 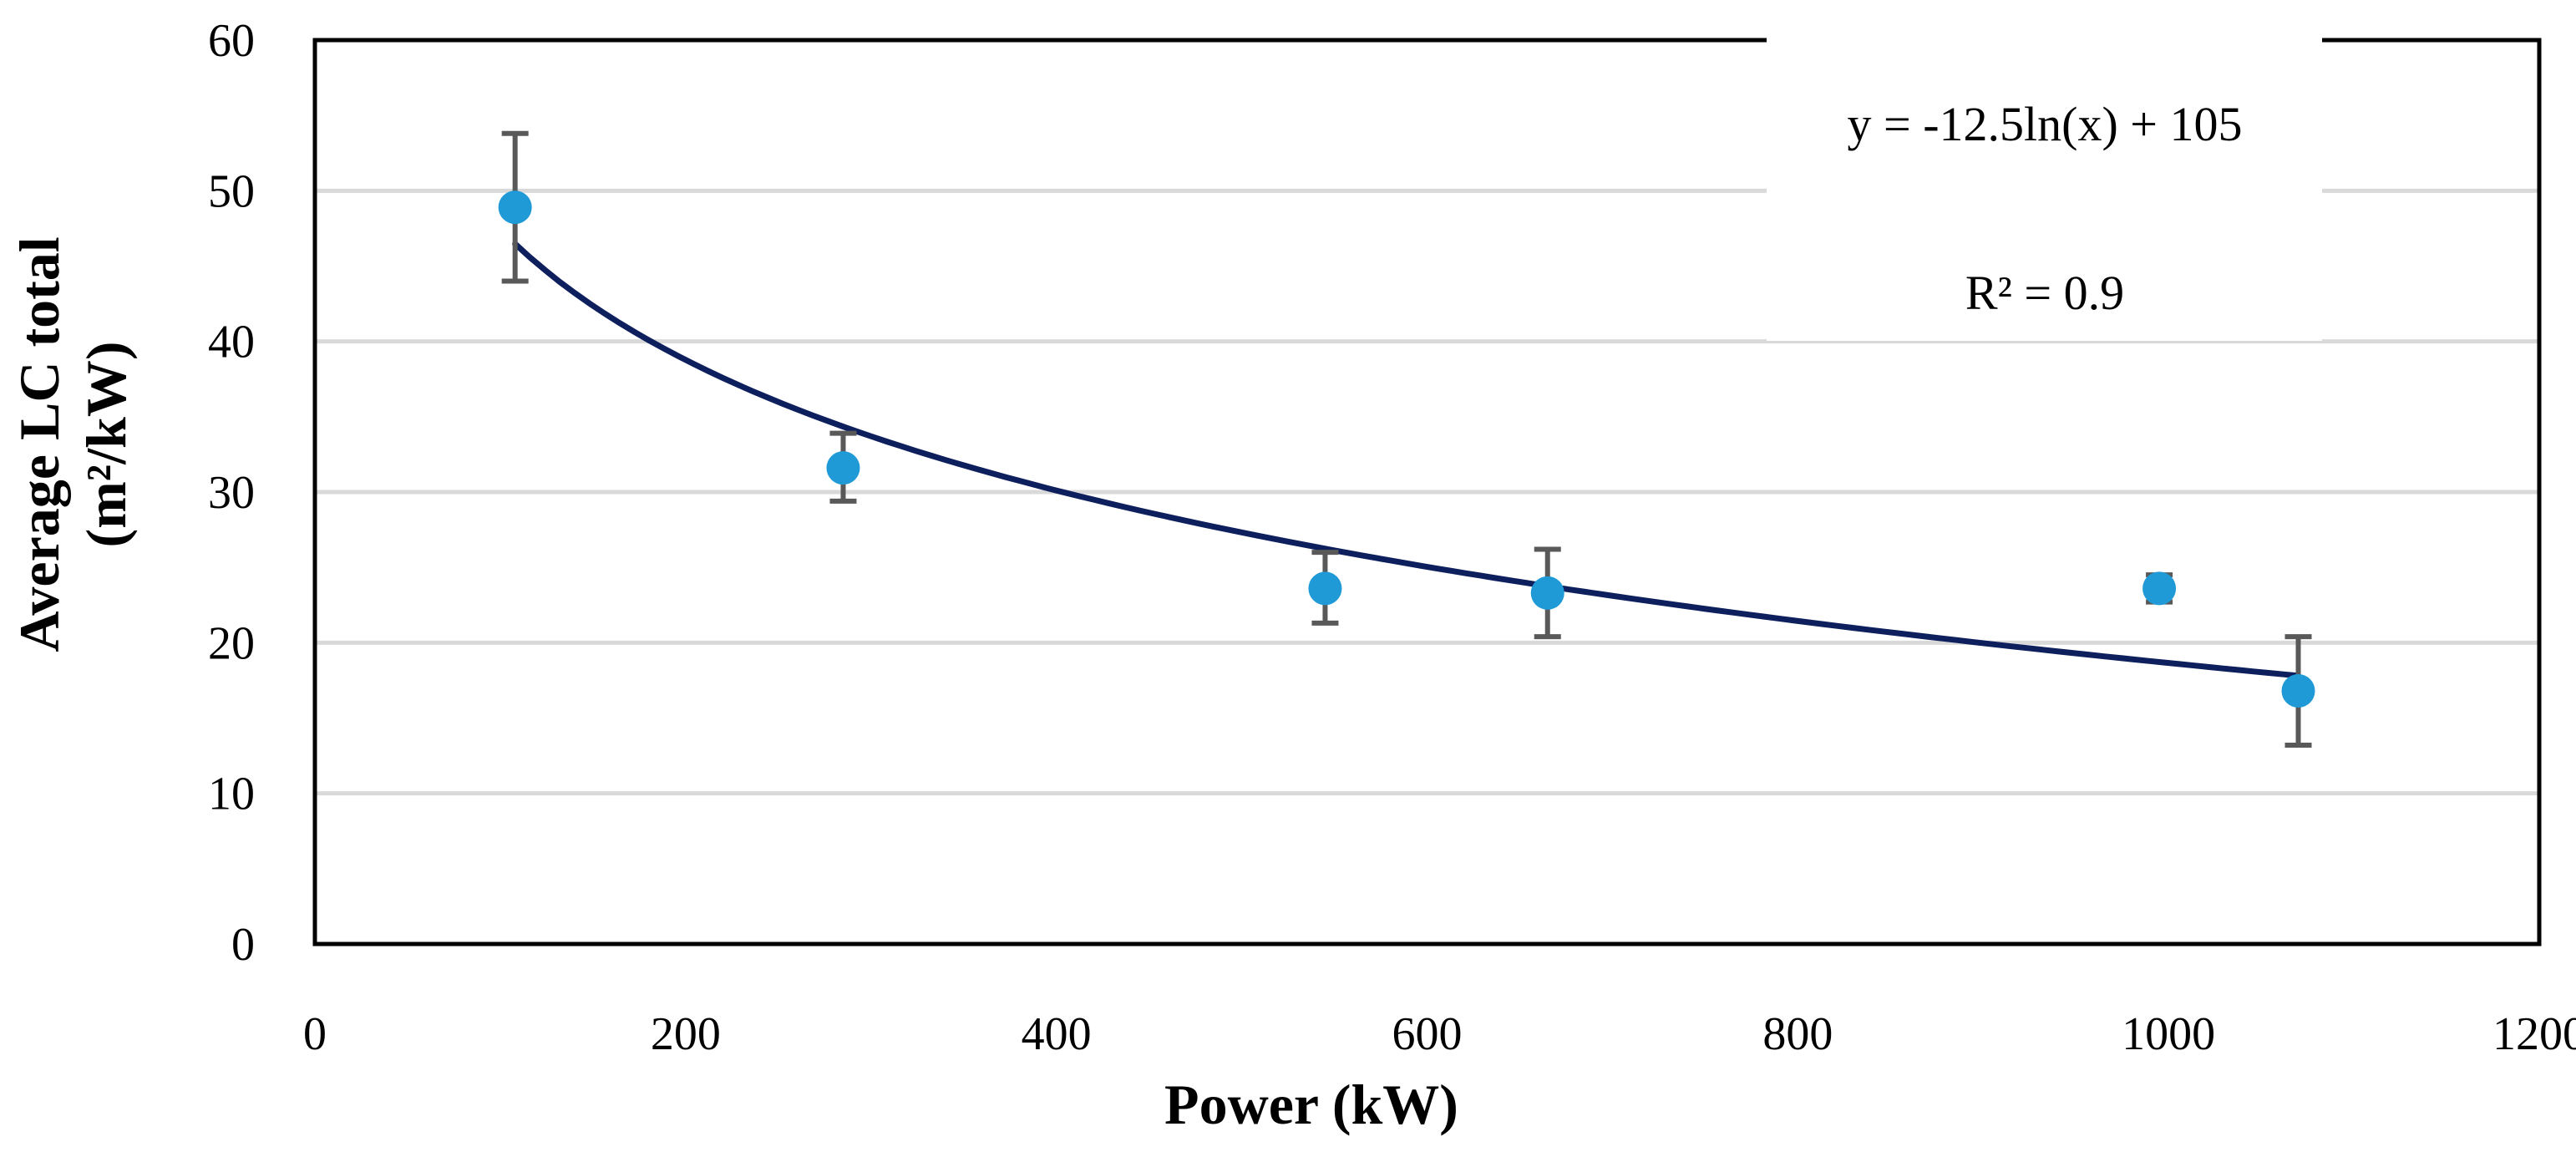 I want to click on y-tick-label-0: 0, so click(x=243, y=945).